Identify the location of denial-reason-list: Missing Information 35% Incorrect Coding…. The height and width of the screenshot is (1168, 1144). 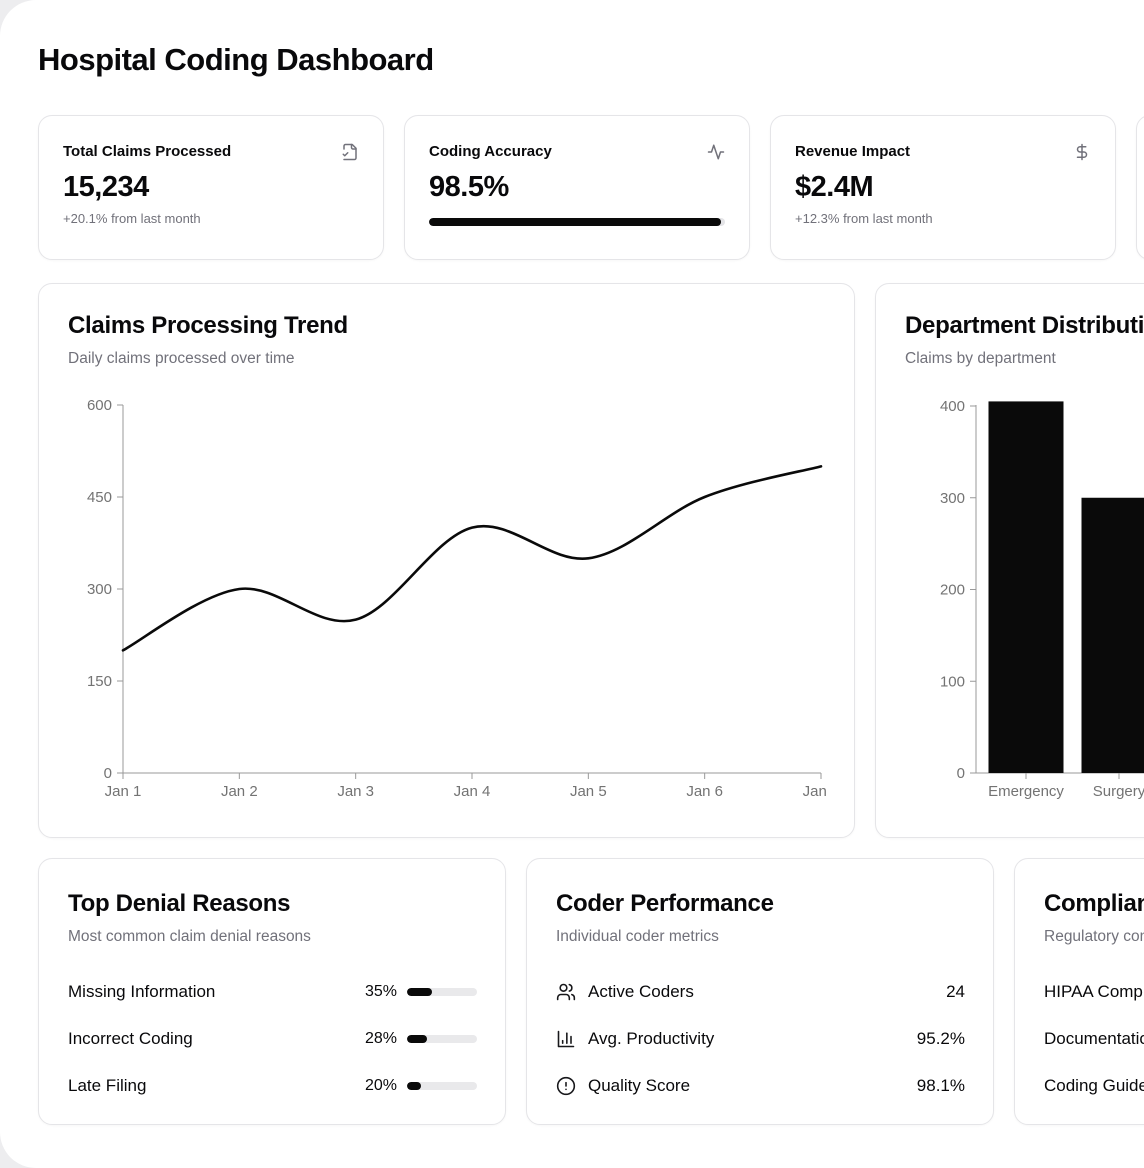
(272, 1039).